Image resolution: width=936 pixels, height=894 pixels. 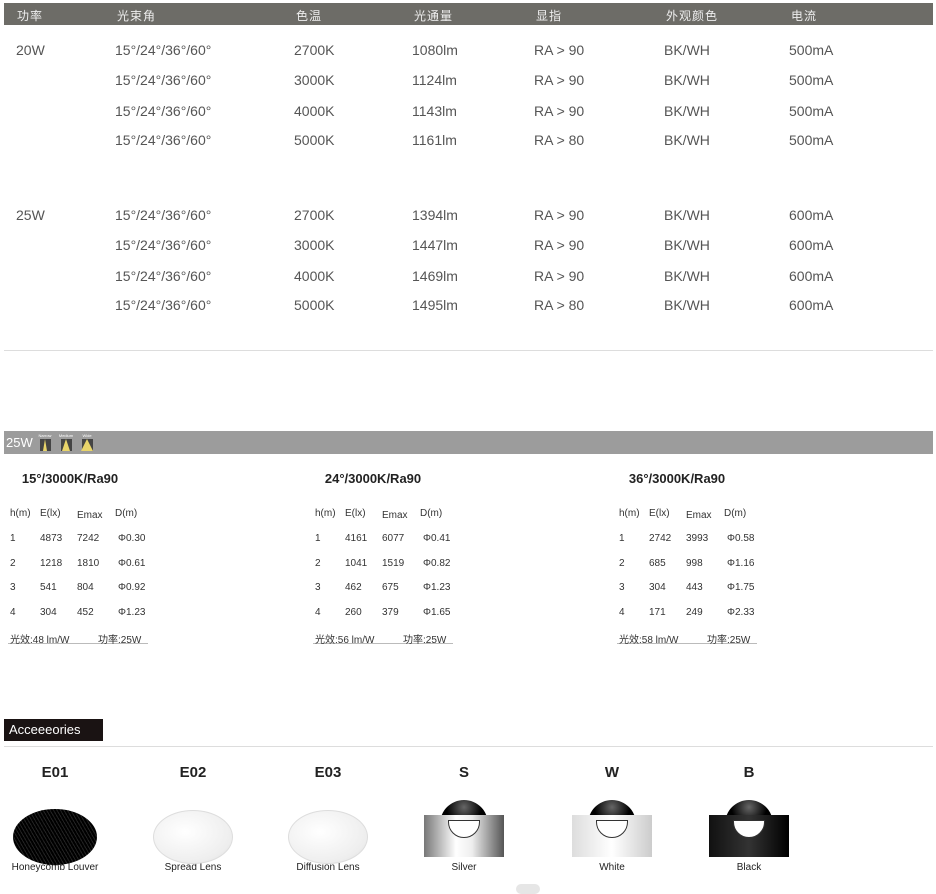 What do you see at coordinates (434, 80) in the screenshot?
I see `spec-cell: 1124lm` at bounding box center [434, 80].